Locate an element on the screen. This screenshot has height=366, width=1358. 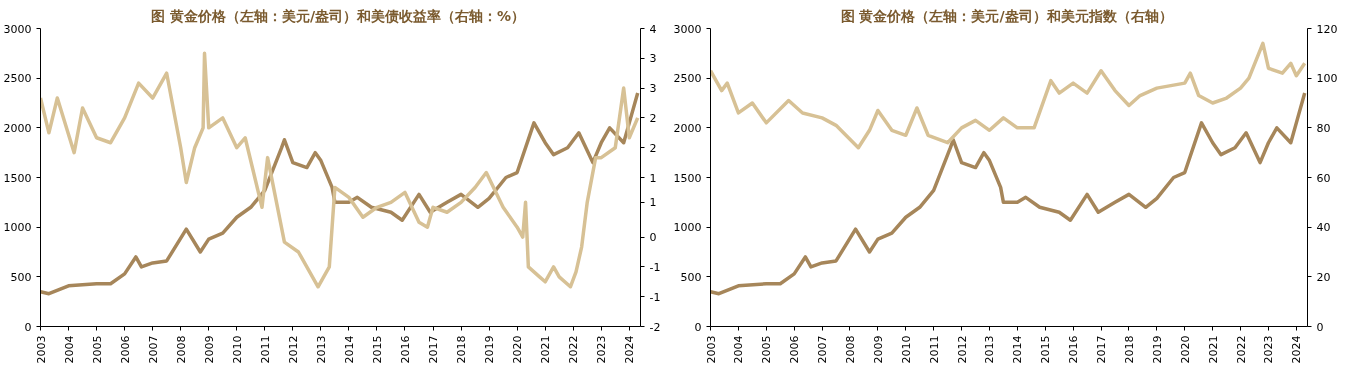
y2-tick-label: 80 is located at coordinates (1323, 128).